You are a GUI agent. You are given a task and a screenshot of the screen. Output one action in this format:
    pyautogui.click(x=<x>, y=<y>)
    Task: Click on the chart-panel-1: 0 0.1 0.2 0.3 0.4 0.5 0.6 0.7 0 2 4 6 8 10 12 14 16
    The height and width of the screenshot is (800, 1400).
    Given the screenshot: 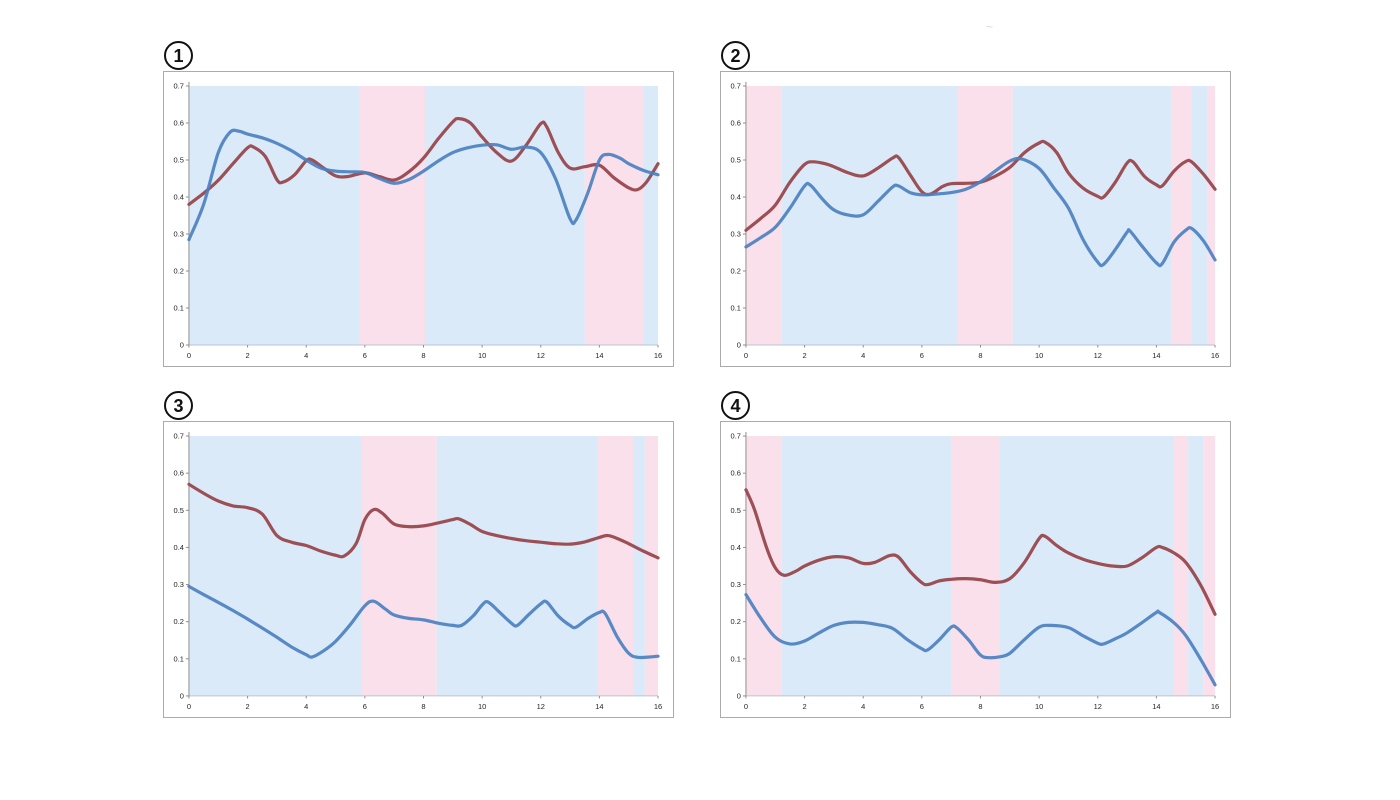 What is the action you would take?
    pyautogui.click(x=418, y=219)
    